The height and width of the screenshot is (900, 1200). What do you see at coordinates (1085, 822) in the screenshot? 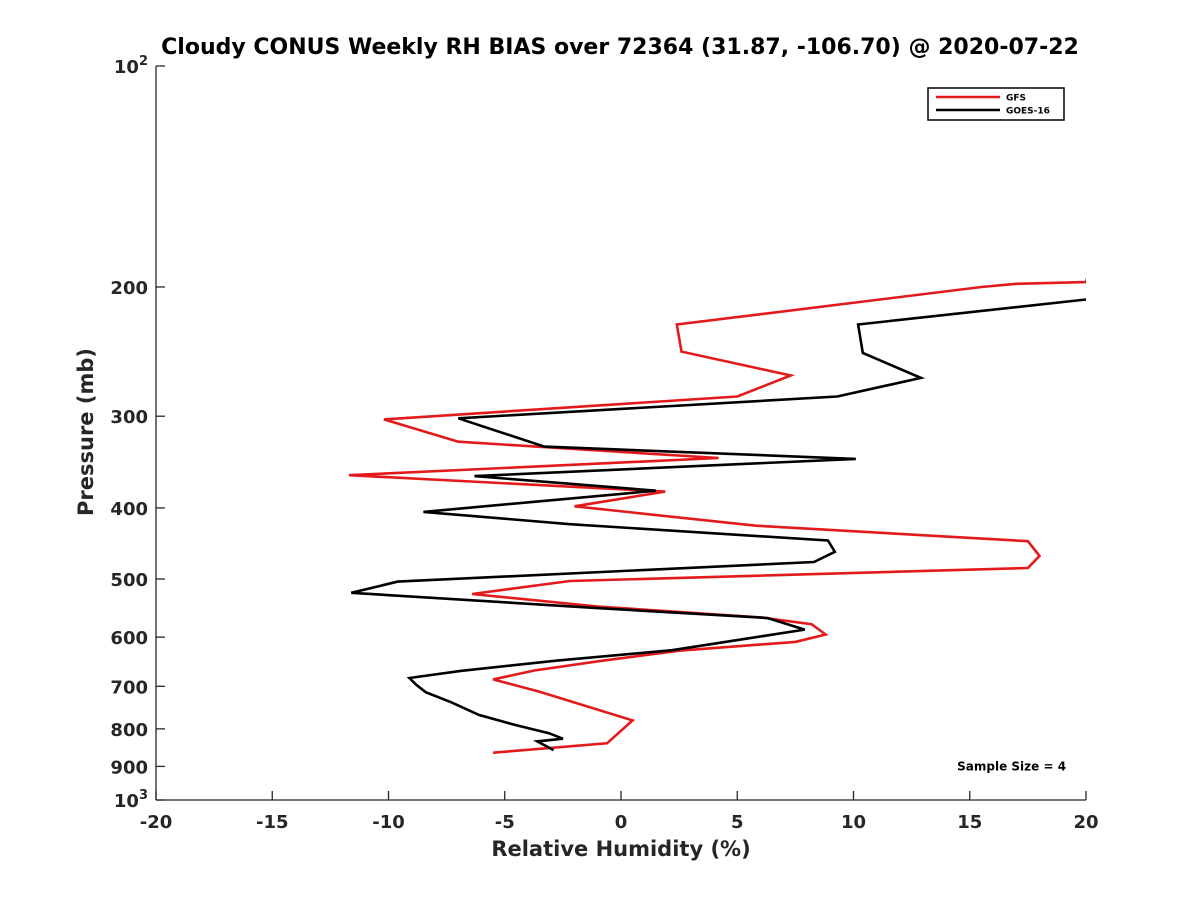
I see `x-tick-label: 20` at bounding box center [1085, 822].